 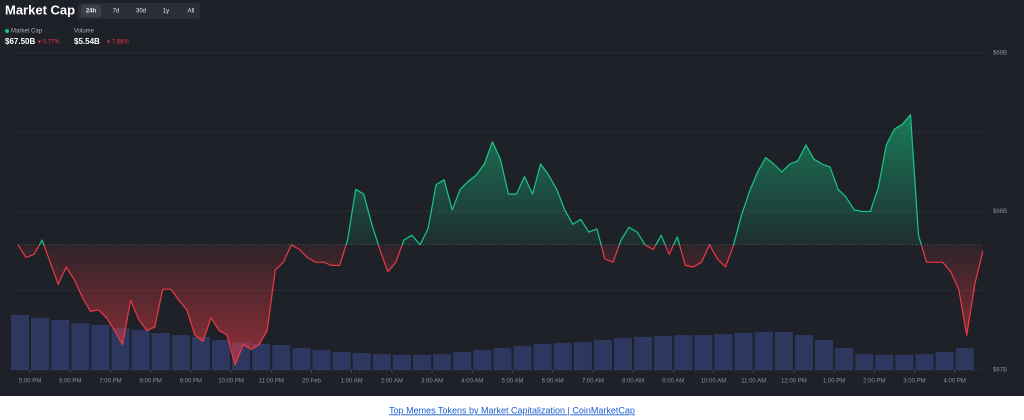 What do you see at coordinates (118, 43) in the screenshot?
I see `legend-change: ▾ 7.88%` at bounding box center [118, 43].